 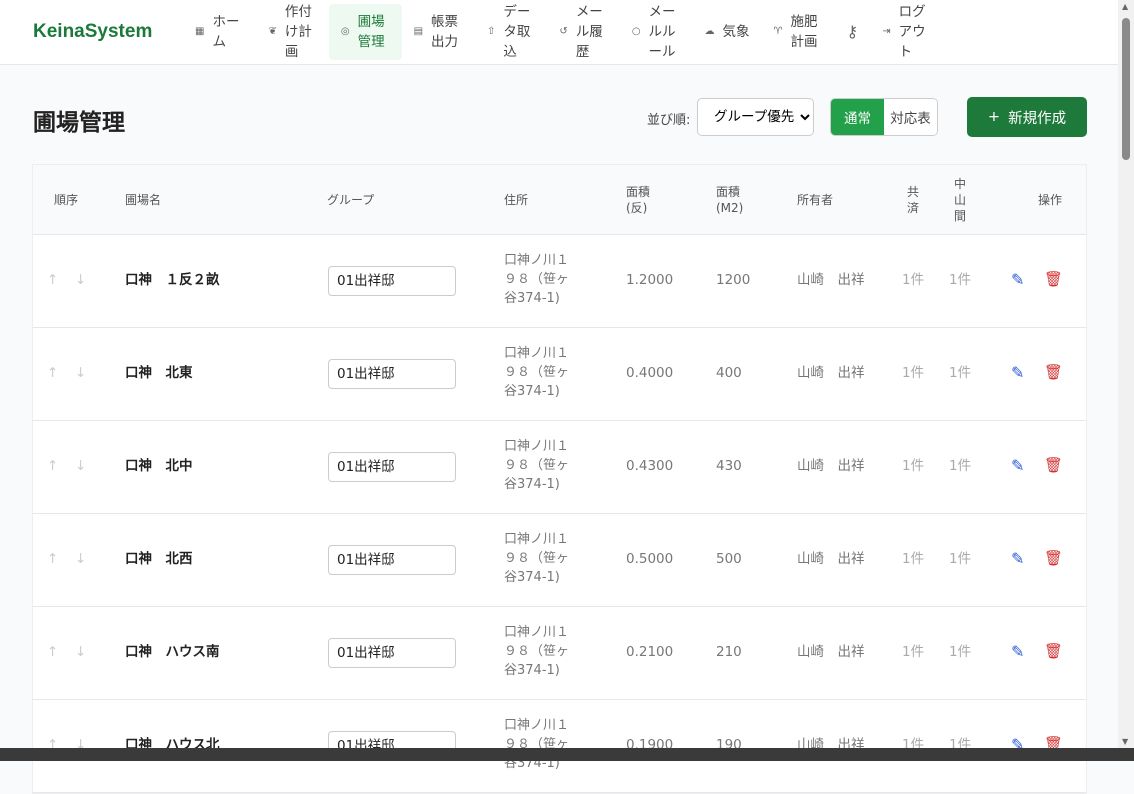 I want to click on nav-label: メール履歴, so click(x=589, y=32).